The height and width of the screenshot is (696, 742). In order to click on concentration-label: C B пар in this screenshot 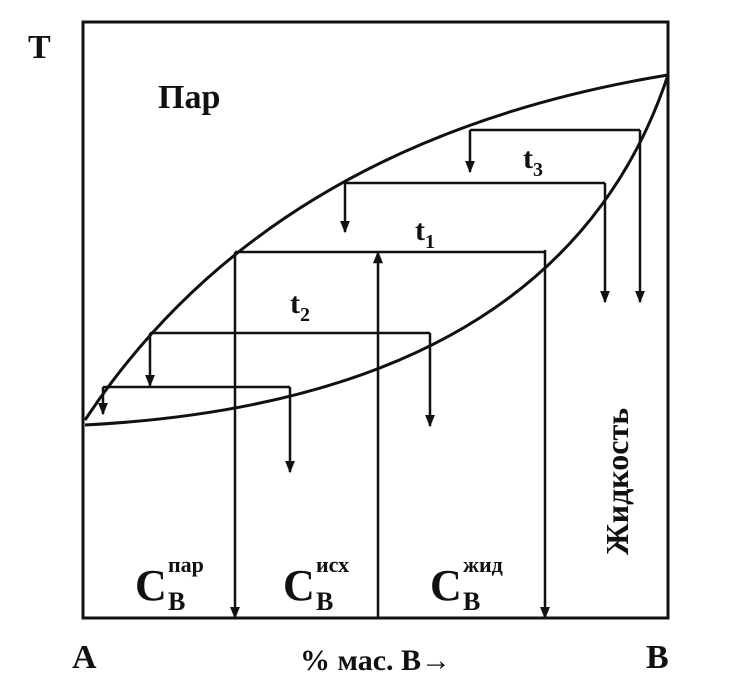, I will do `click(169, 584)`.